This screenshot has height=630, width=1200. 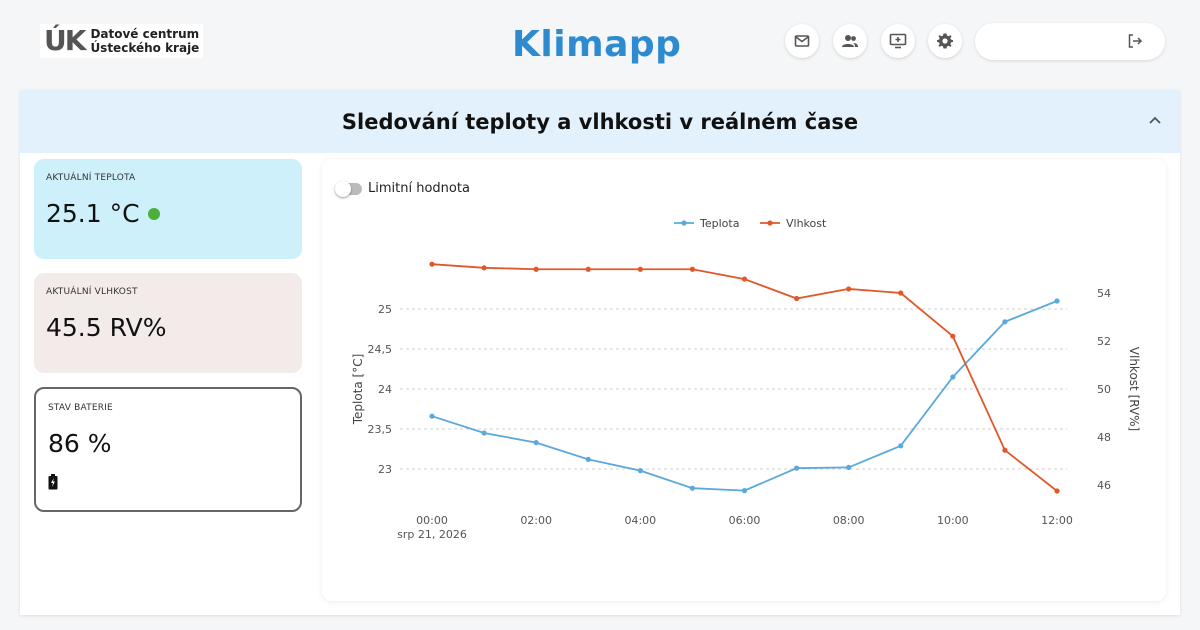 What do you see at coordinates (1070, 41) in the screenshot?
I see `user-menu` at bounding box center [1070, 41].